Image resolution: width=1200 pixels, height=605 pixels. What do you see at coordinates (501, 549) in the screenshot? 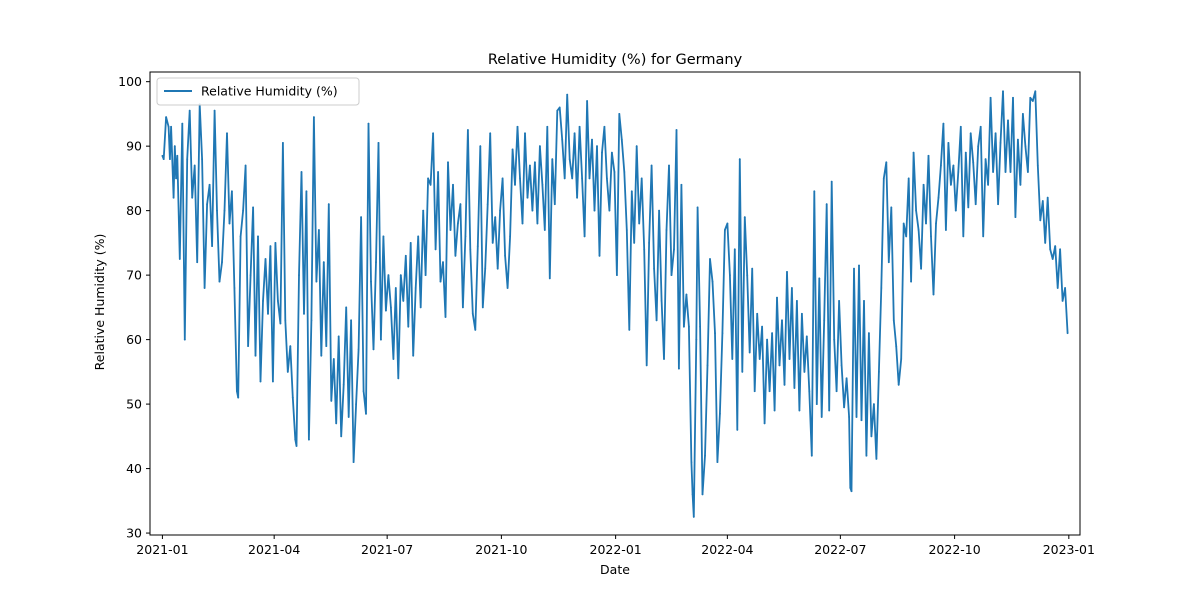
I see `x-tick-label: 2021-10` at bounding box center [501, 549].